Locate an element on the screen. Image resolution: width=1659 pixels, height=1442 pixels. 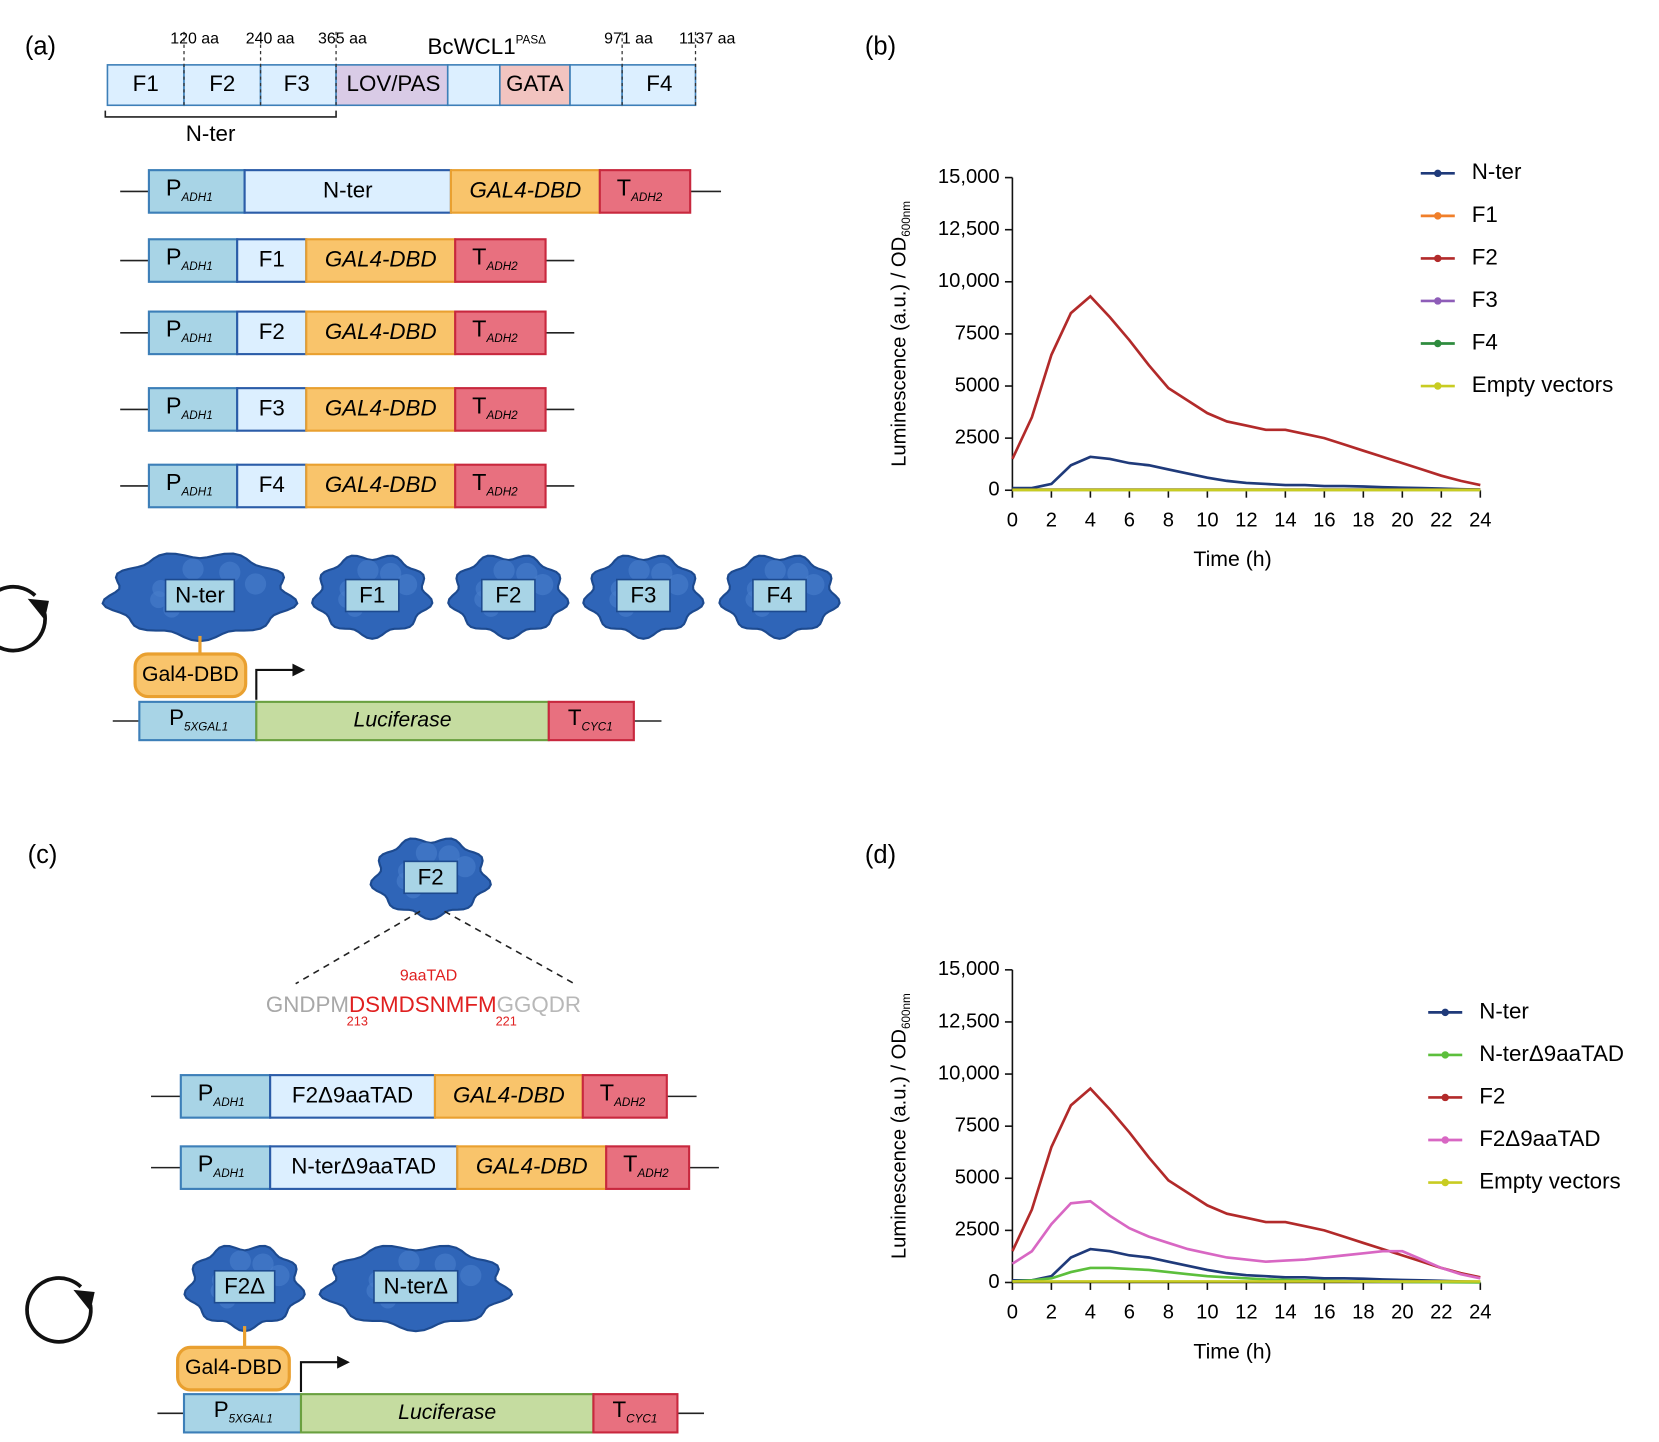
y-tick-label: 10,000 is located at coordinates (969, 1073).